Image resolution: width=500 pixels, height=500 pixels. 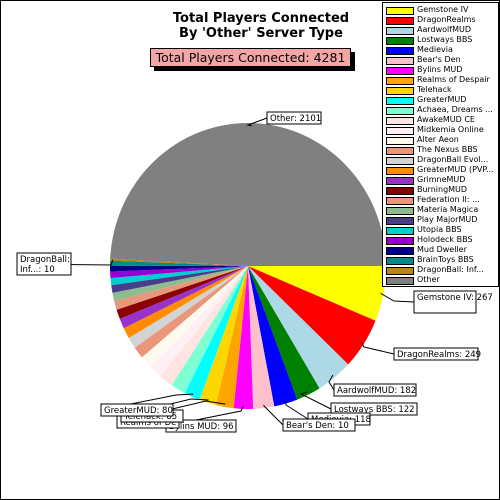 I want to click on callout-label: Other: 2101, so click(x=295, y=119).